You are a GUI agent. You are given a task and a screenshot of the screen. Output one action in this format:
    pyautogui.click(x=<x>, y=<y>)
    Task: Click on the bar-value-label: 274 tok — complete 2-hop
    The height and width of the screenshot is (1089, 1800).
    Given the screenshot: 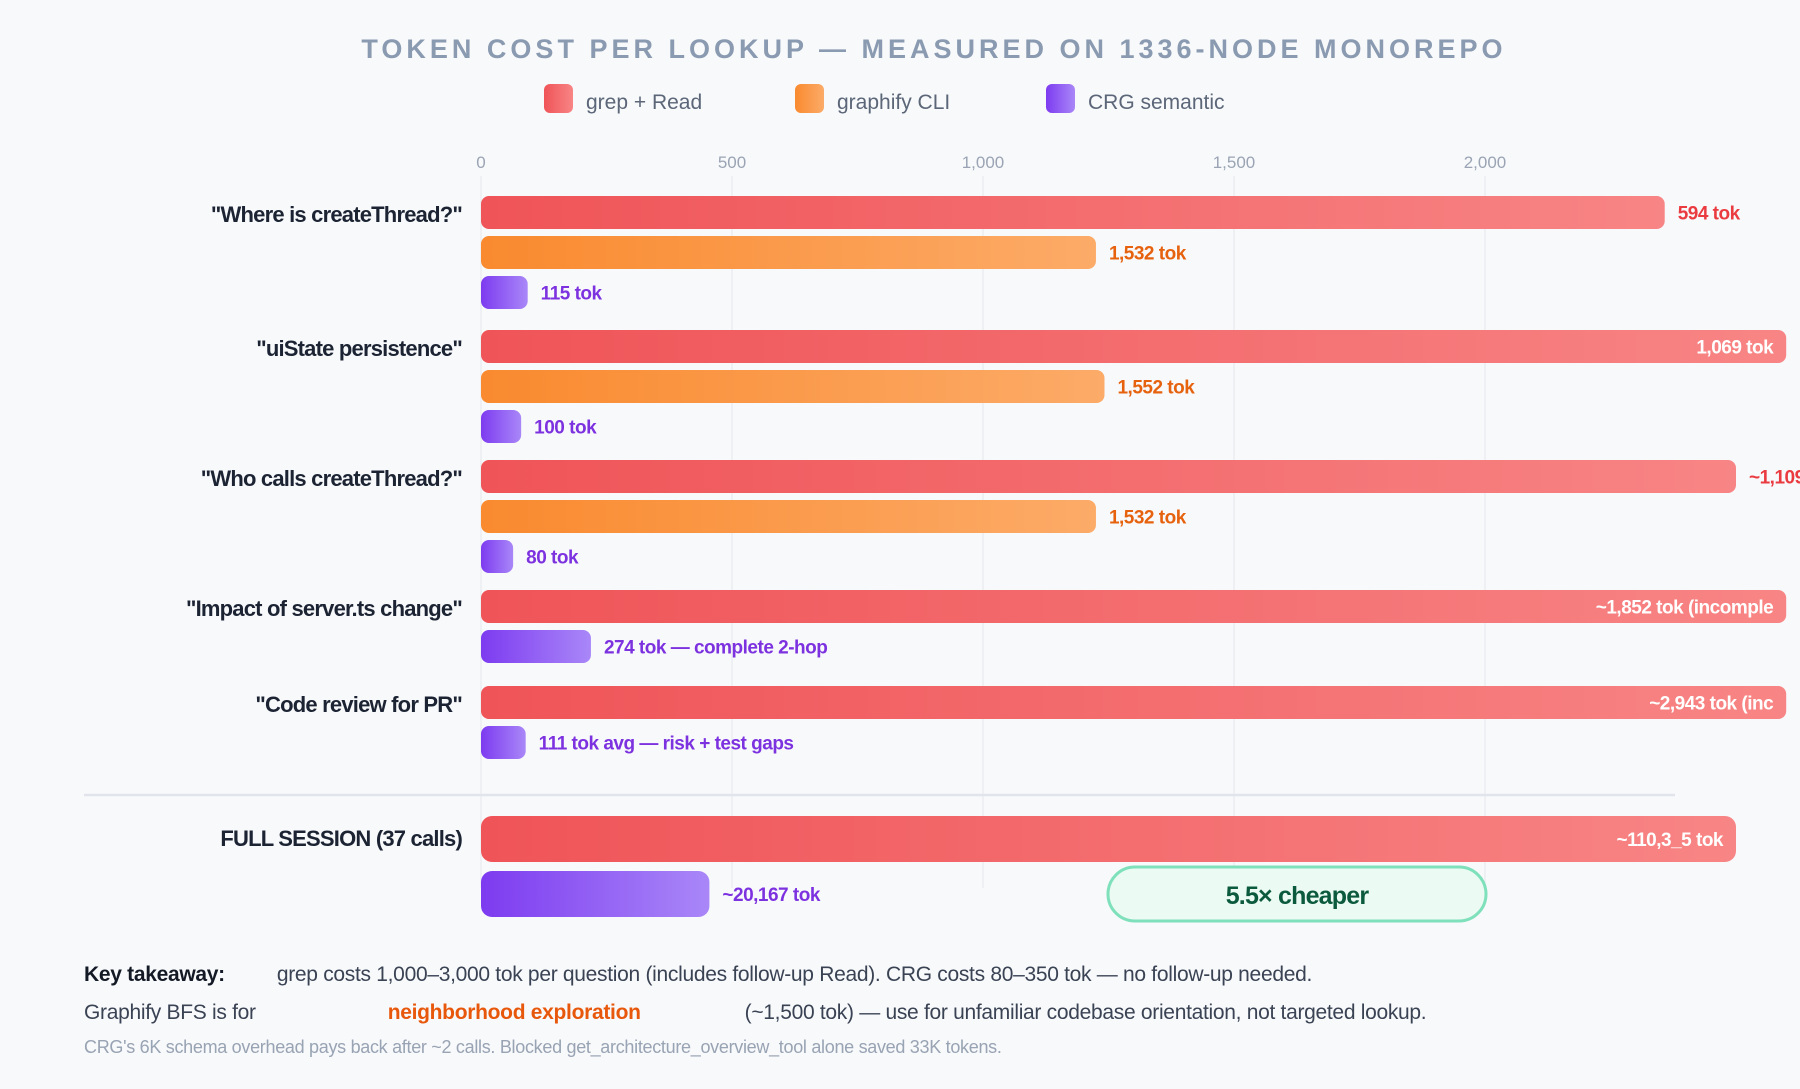 What is the action you would take?
    pyautogui.click(x=715, y=648)
    